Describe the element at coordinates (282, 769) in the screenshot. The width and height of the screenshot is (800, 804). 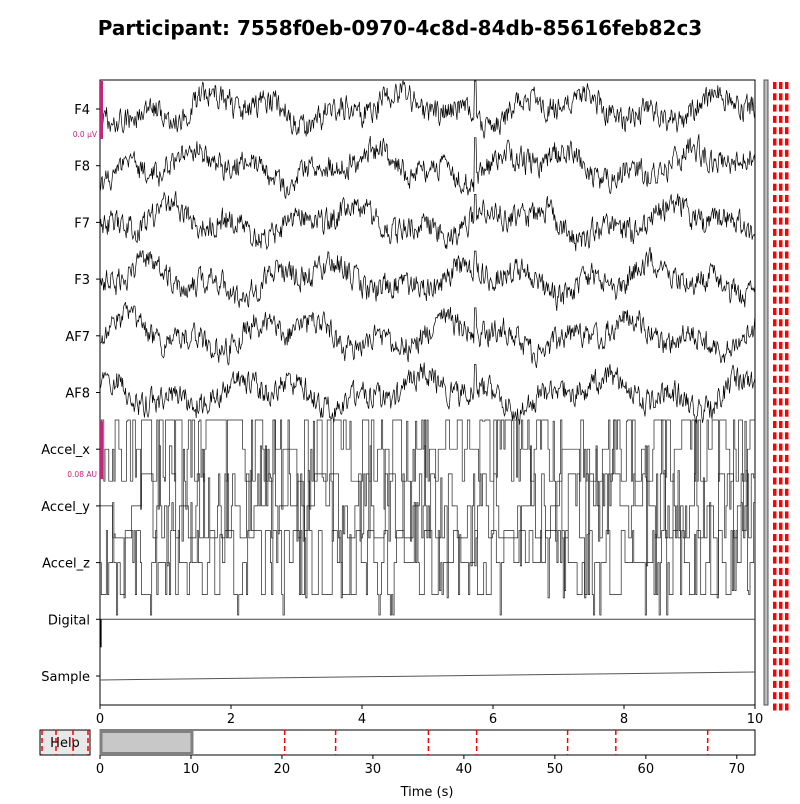
I see `overview-x-tick-label: 20` at that location.